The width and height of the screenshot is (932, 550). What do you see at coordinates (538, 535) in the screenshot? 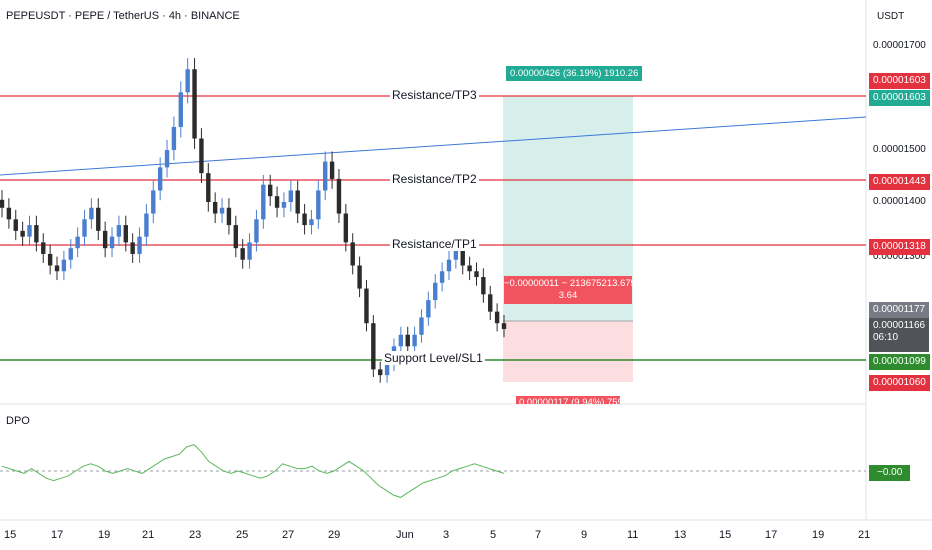
I see `time-tick: 7` at bounding box center [538, 535].